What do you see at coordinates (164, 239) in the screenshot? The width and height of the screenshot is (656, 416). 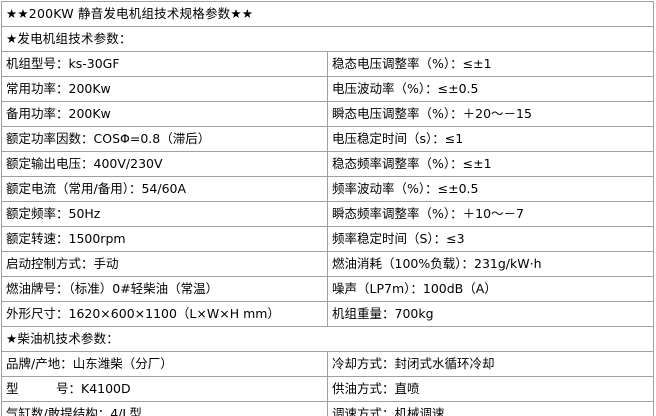 I see `spec-cell: 额定转速：1500rpm` at bounding box center [164, 239].